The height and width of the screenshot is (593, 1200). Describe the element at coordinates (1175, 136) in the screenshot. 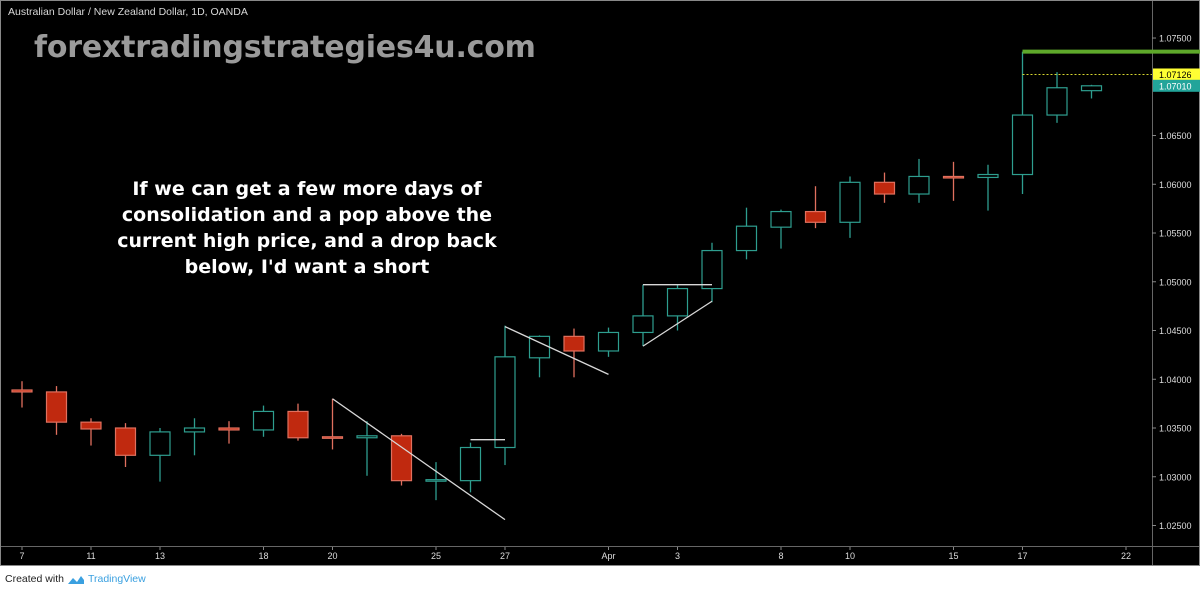

I see `price-tick-label: 1.06500` at that location.